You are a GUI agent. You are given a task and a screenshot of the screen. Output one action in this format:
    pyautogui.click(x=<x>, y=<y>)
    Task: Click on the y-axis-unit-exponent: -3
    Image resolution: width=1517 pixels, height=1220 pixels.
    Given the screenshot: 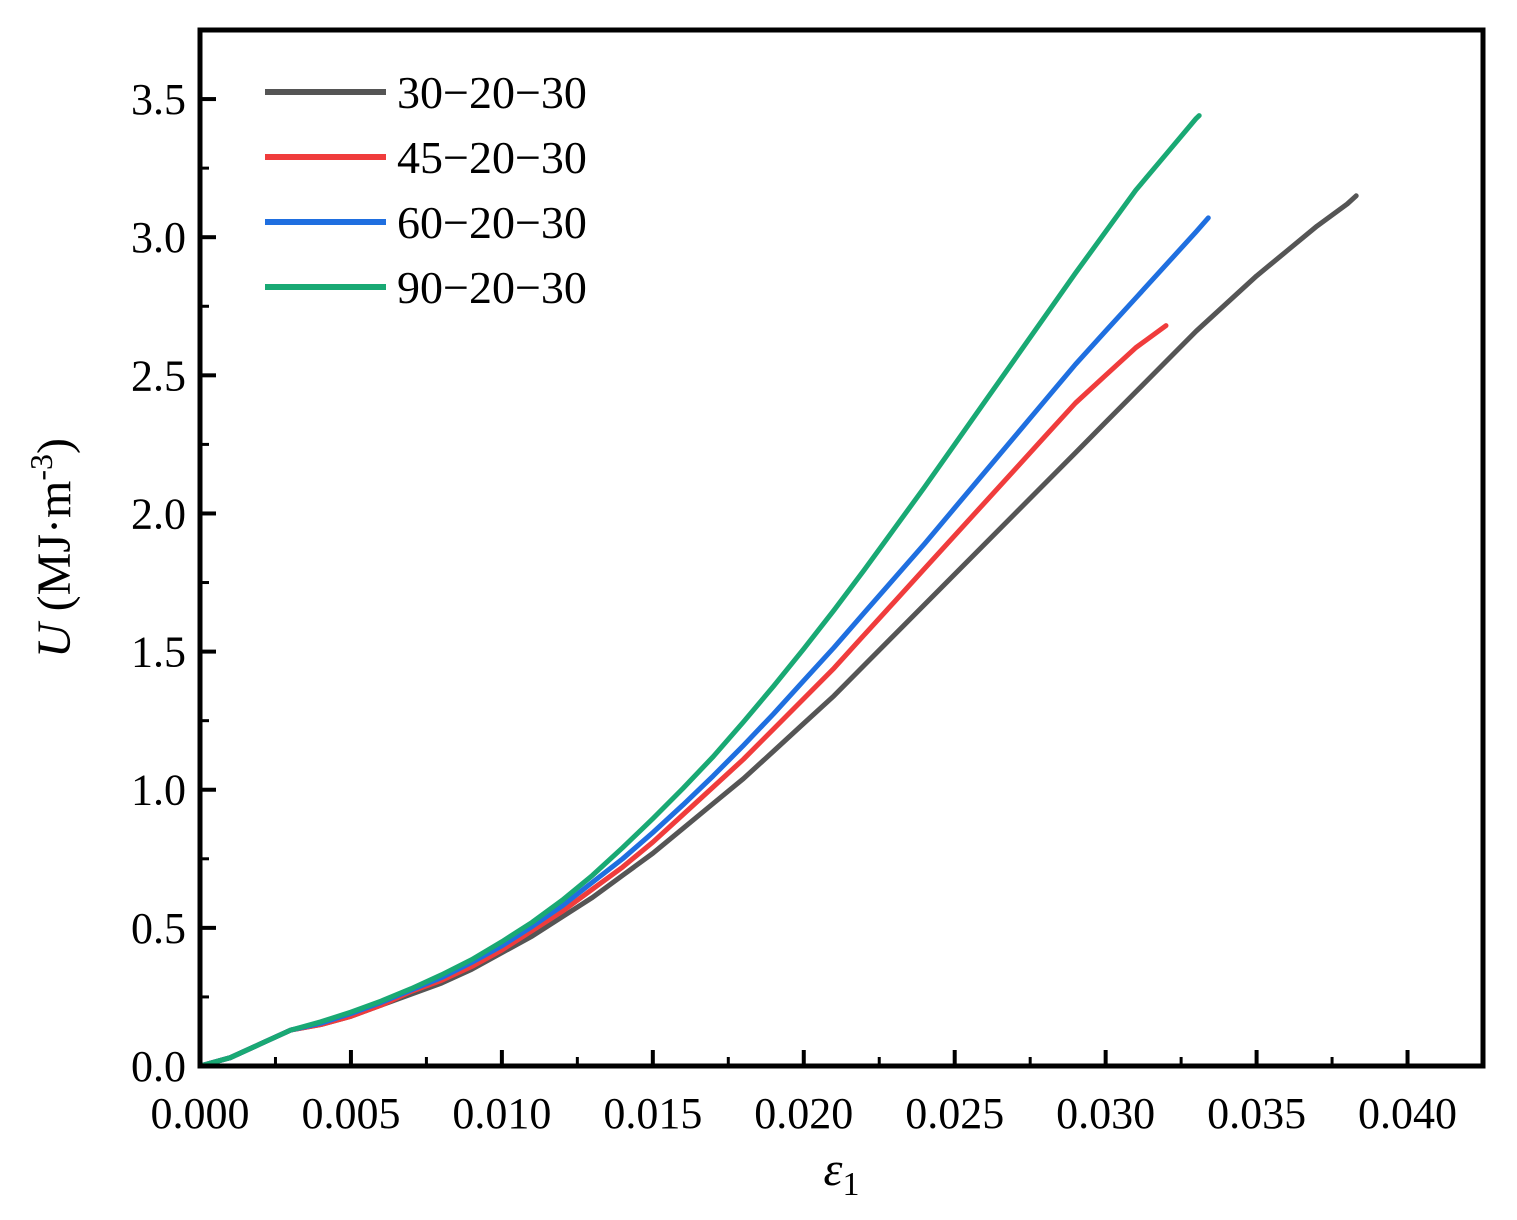 What is the action you would take?
    pyautogui.click(x=41, y=467)
    